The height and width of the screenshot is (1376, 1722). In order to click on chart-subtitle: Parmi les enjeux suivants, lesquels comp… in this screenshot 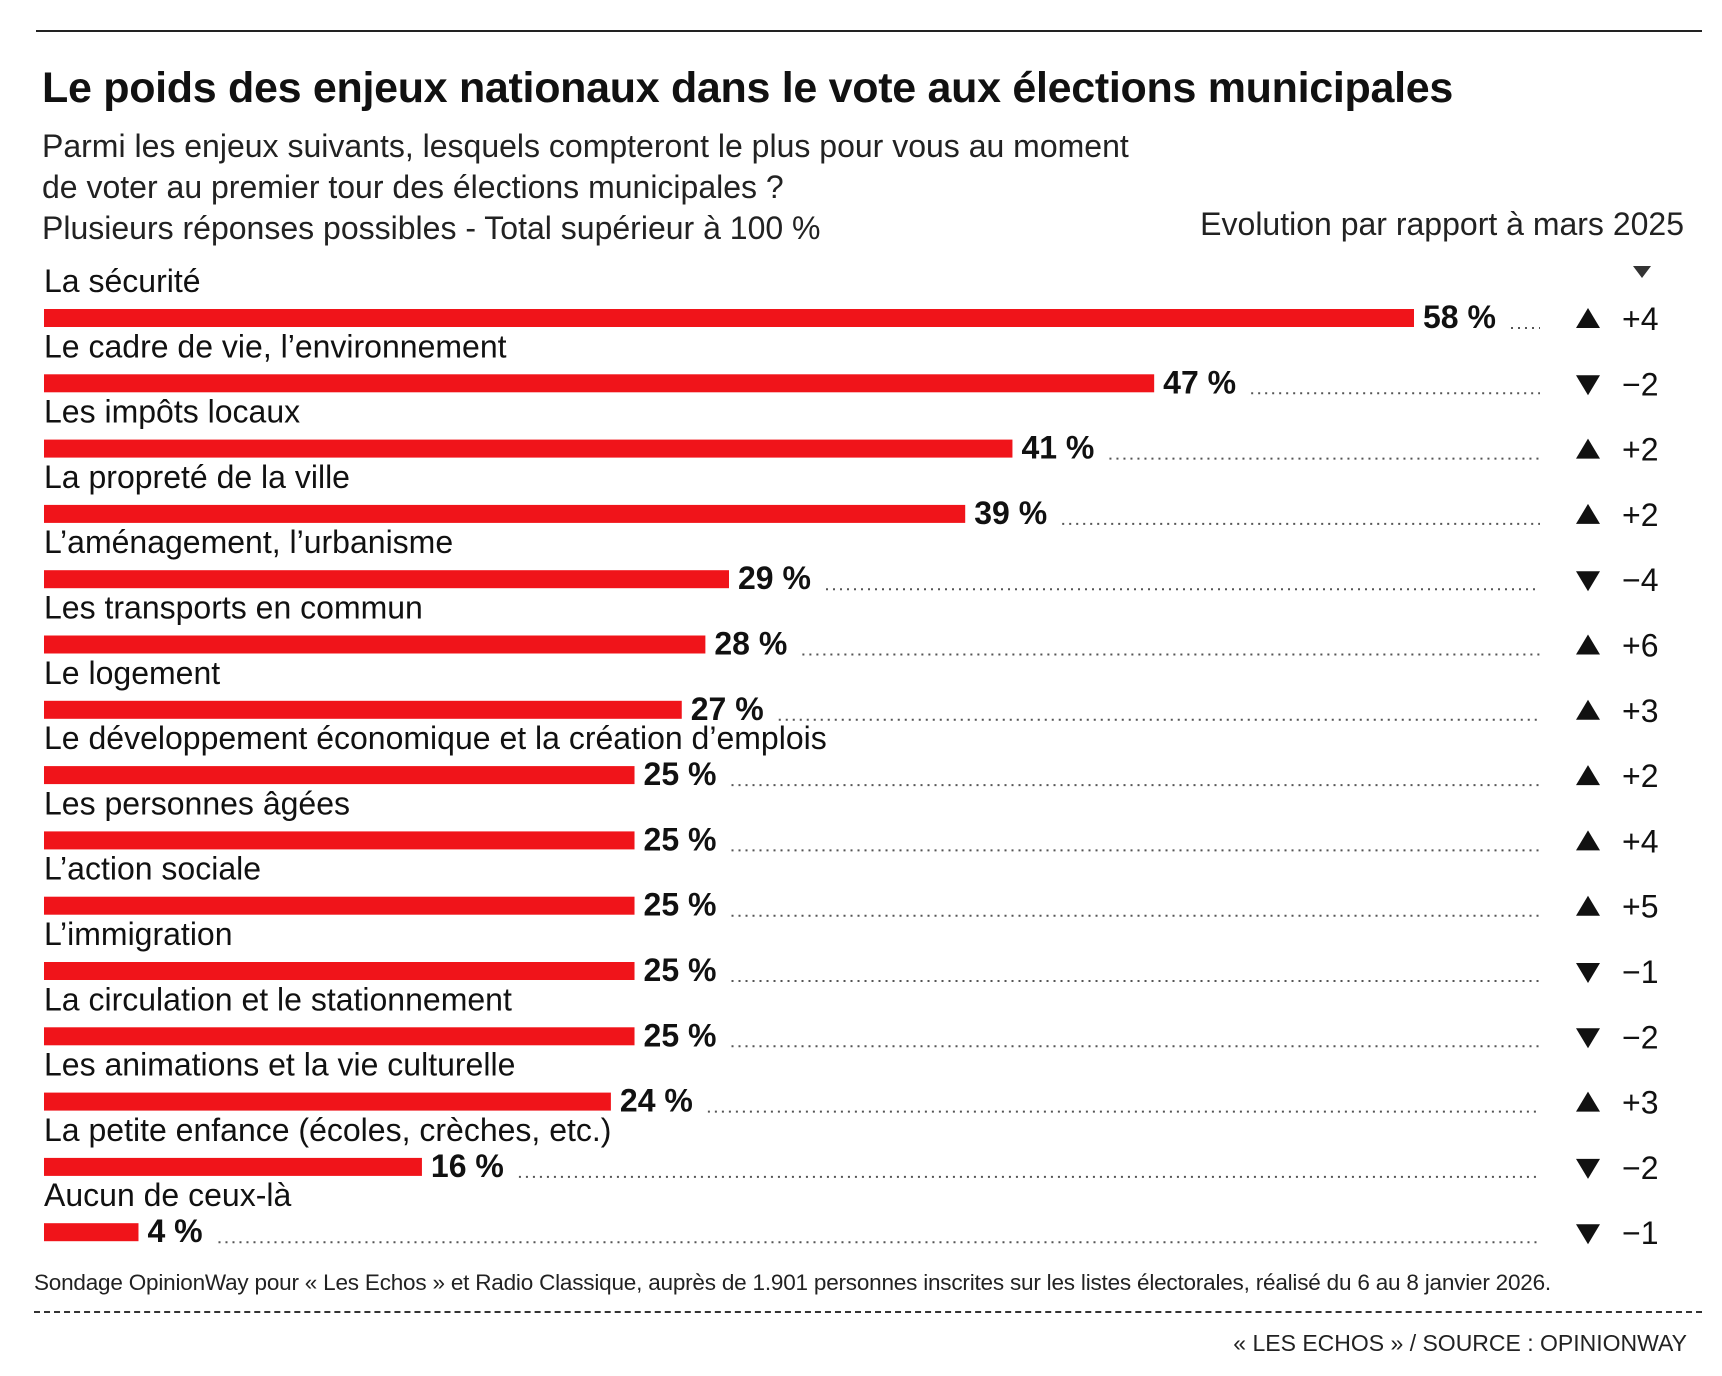, I will do `click(585, 187)`.